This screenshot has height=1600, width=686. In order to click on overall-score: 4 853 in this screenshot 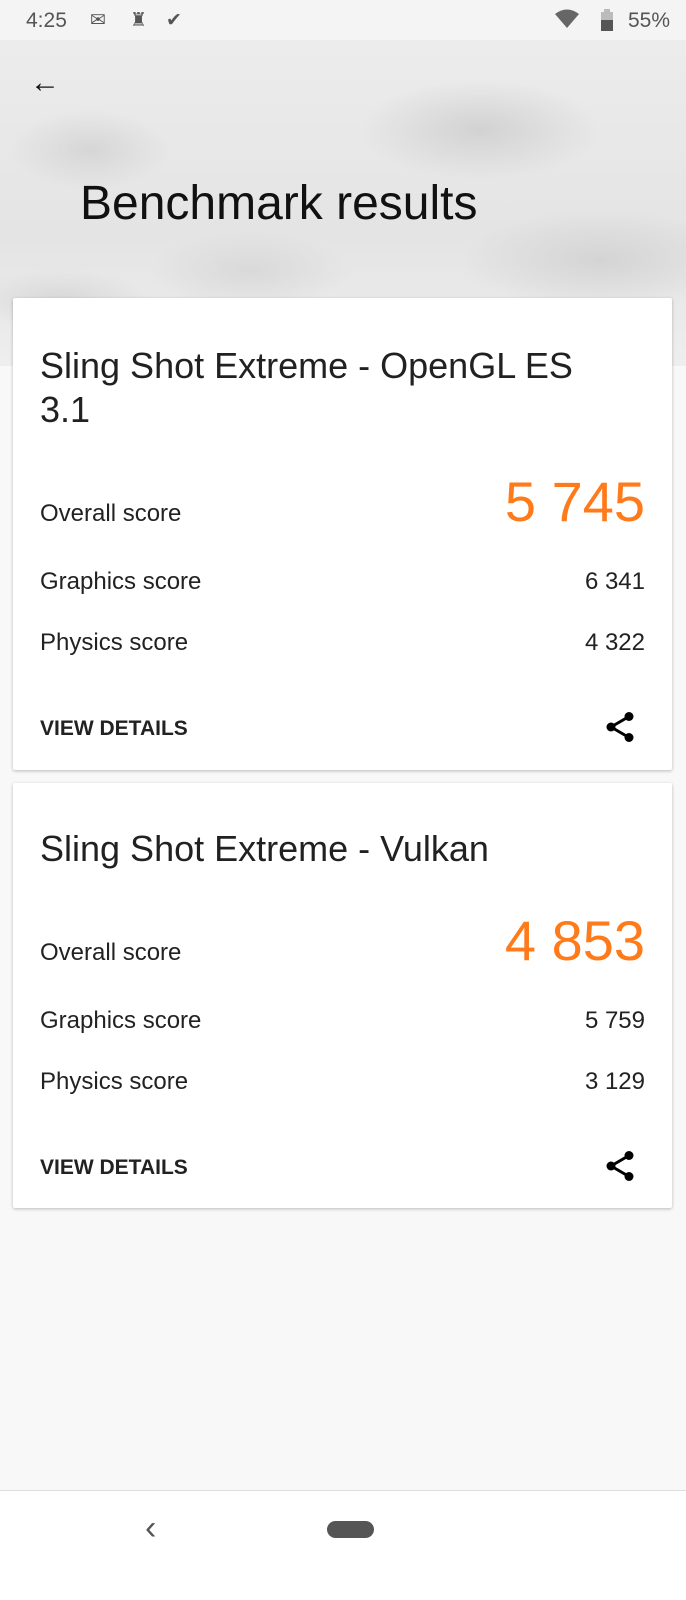, I will do `click(574, 940)`.